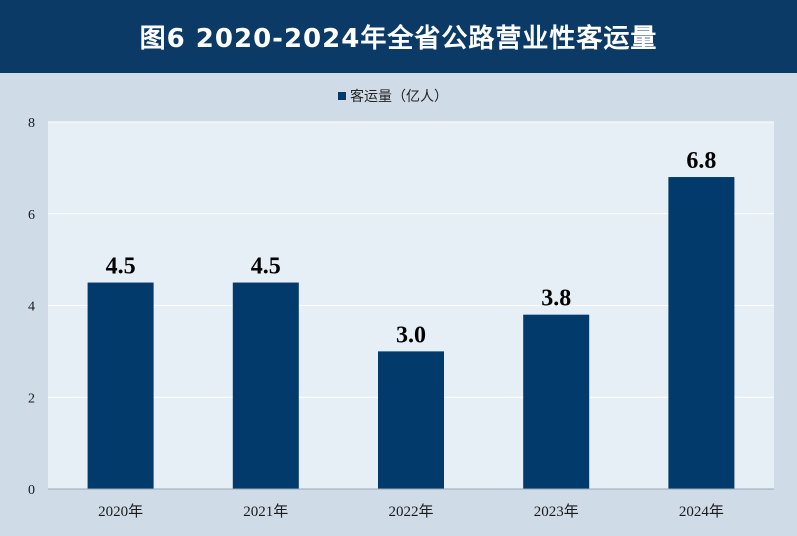  I want to click on legend-swatch, so click(342, 96).